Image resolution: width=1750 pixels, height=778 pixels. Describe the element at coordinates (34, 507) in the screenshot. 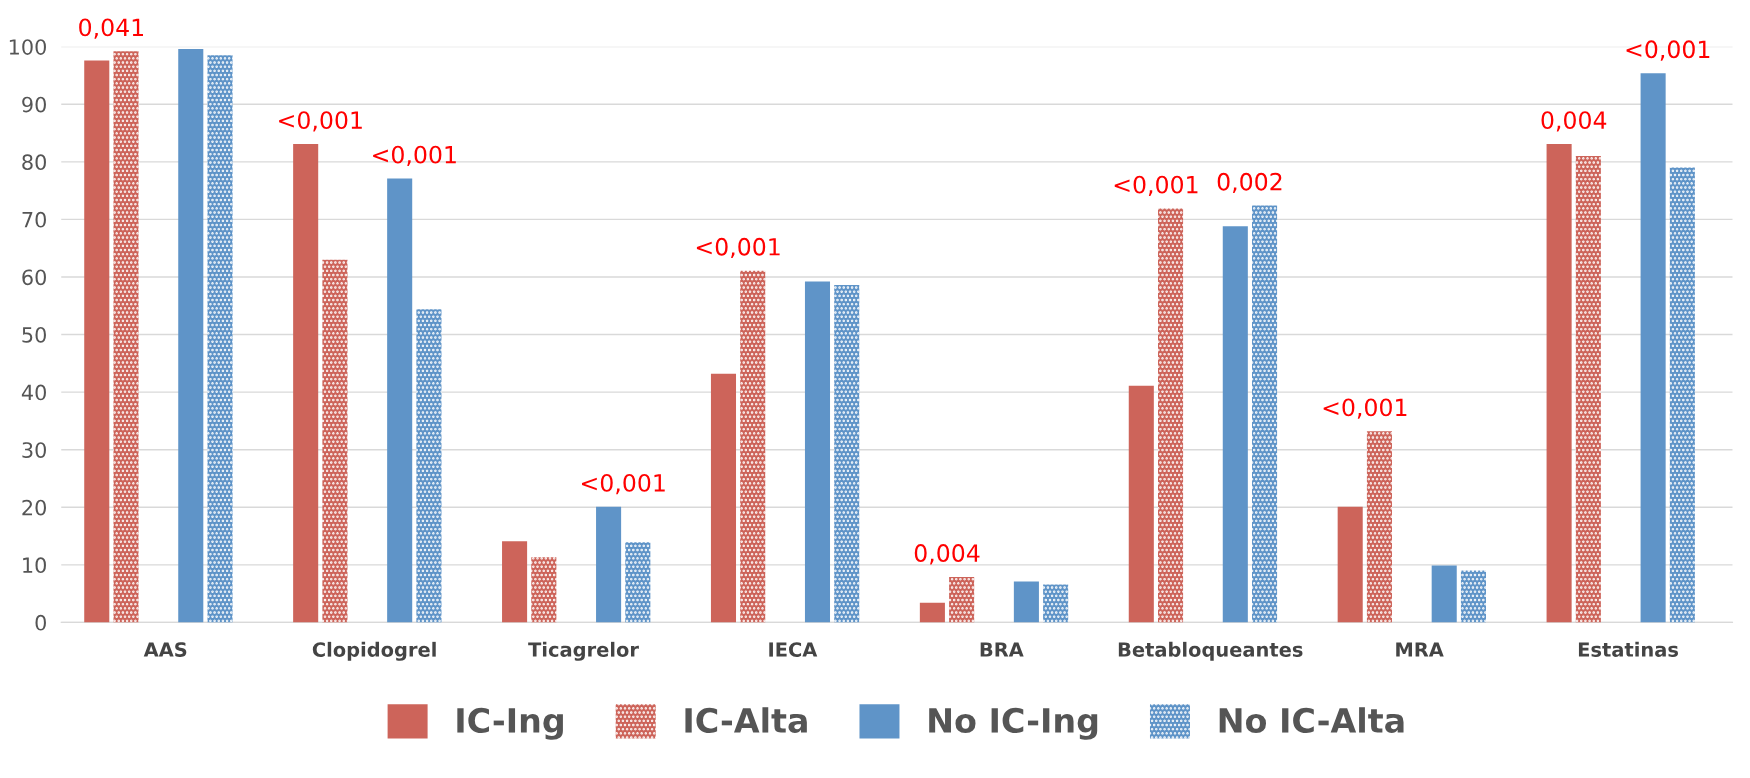

I see `y-tick-label: 20` at that location.